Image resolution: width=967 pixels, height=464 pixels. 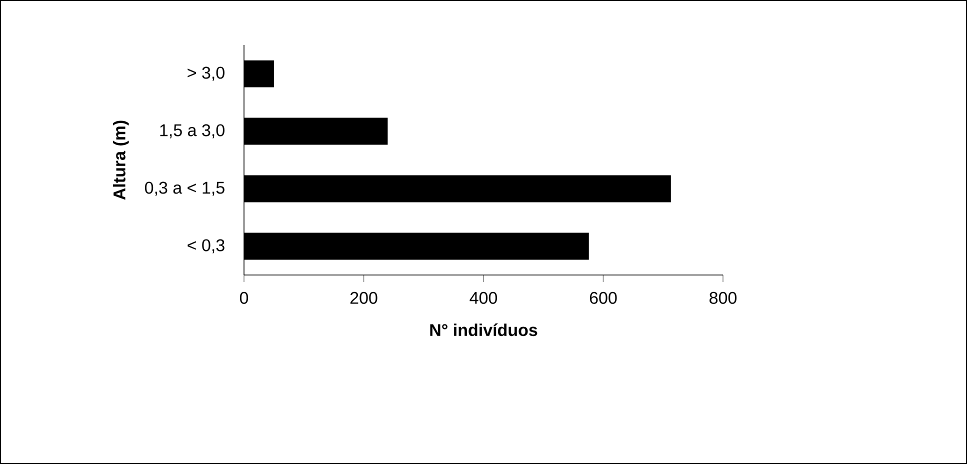 I want to click on y-tick-label: > 3,0, so click(x=206, y=73).